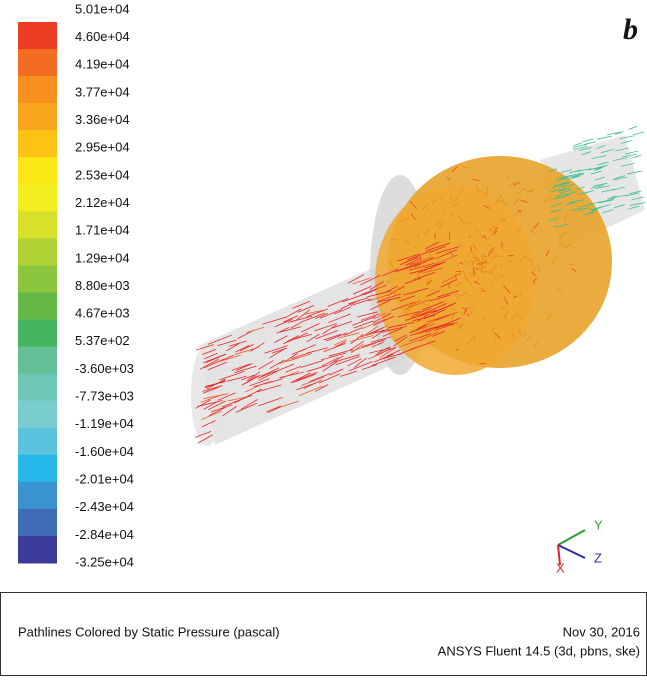  Describe the element at coordinates (102, 174) in the screenshot. I see `colorbar-label: 2.53e+04` at that location.